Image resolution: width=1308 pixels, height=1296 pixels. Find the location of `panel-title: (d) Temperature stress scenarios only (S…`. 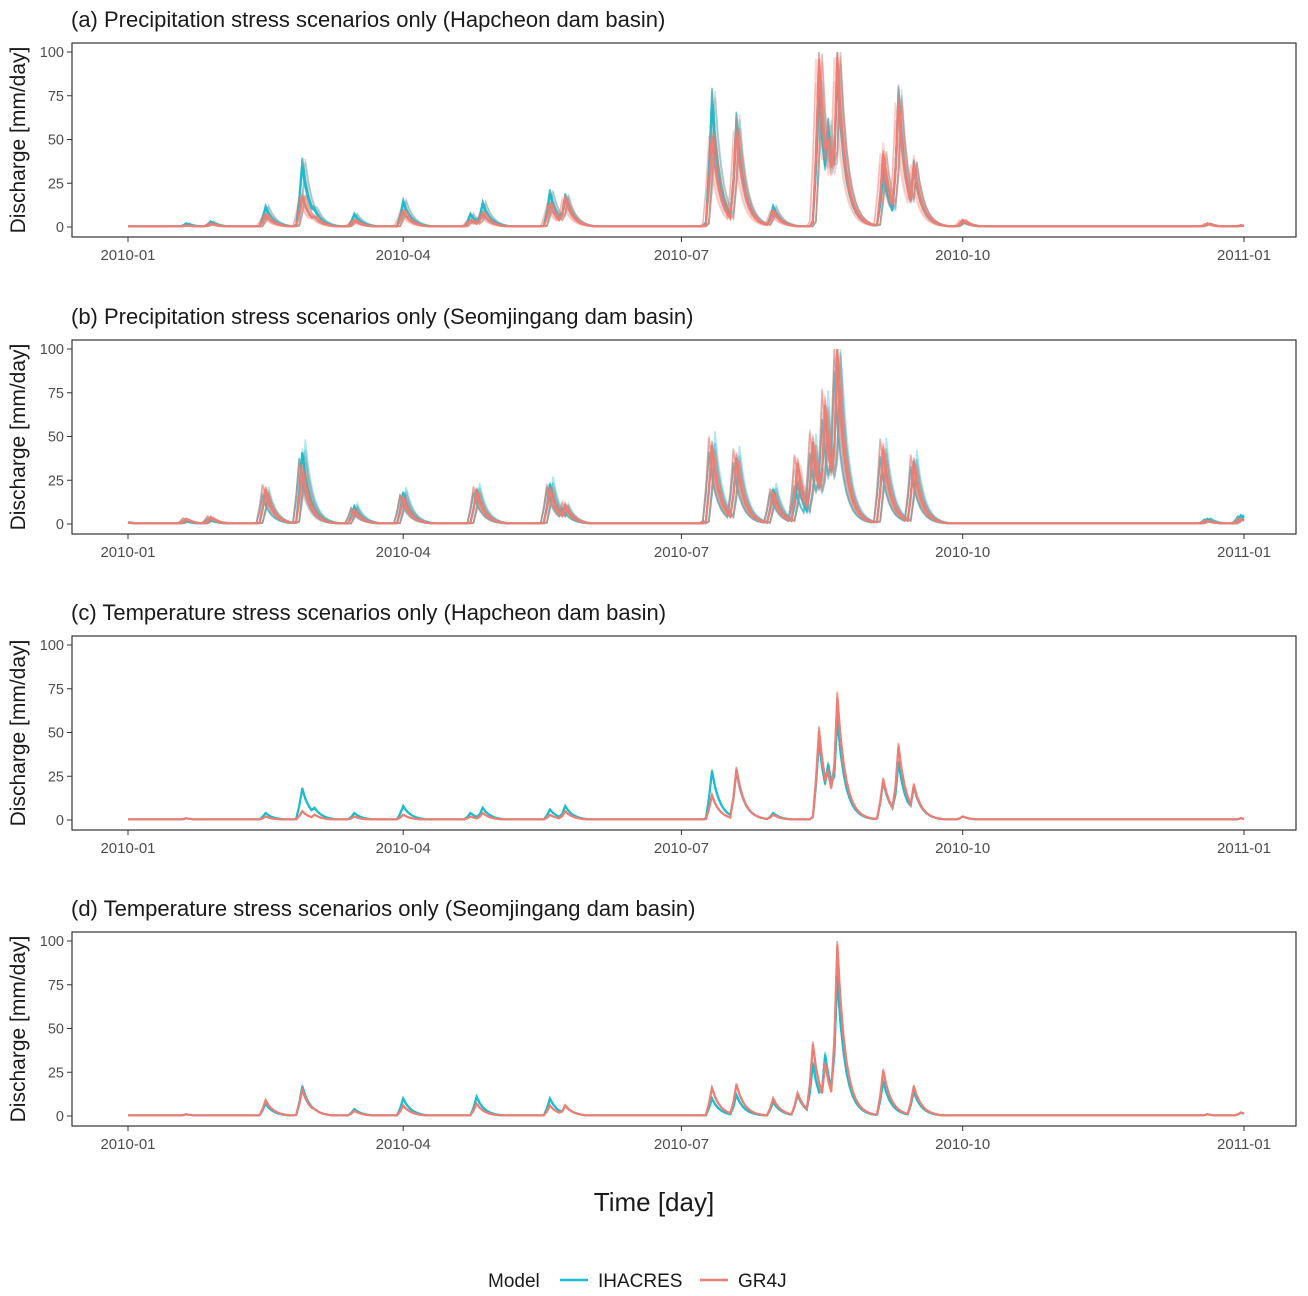

panel-title: (d) Temperature stress scenarios only (S… is located at coordinates (383, 908).